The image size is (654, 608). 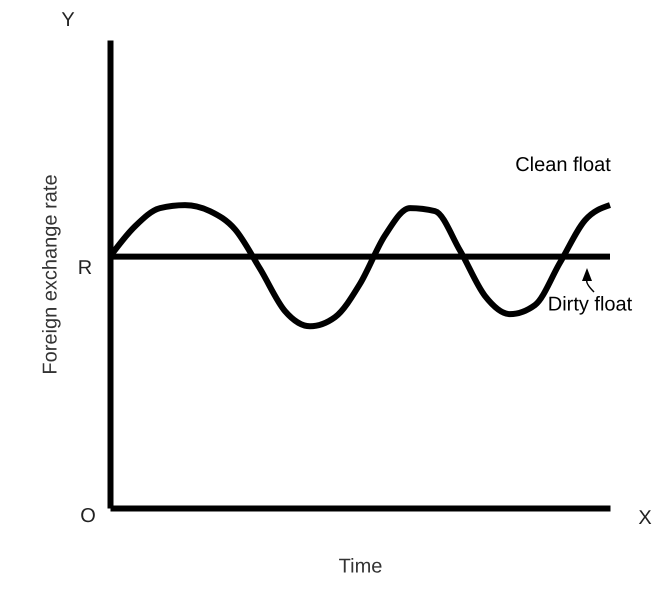 What do you see at coordinates (85, 268) in the screenshot?
I see `text: R` at bounding box center [85, 268].